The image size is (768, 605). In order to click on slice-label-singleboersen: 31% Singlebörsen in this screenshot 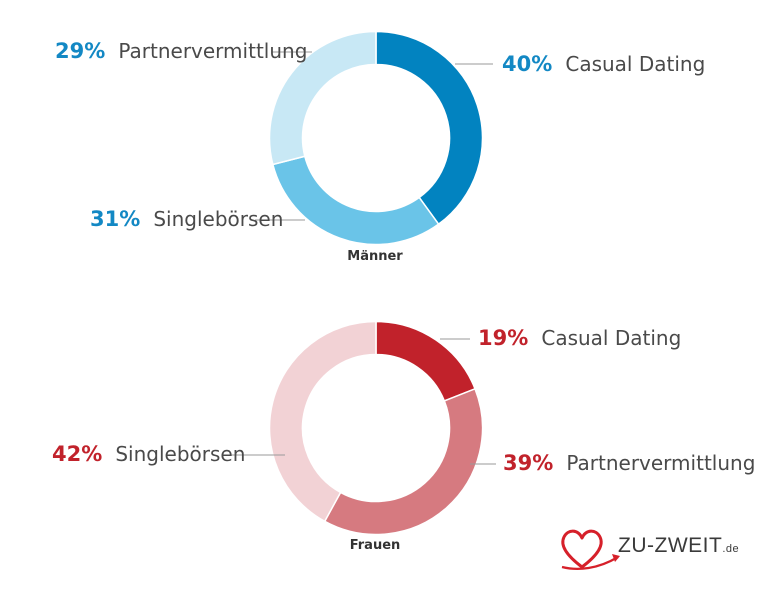, I will do `click(186, 219)`.